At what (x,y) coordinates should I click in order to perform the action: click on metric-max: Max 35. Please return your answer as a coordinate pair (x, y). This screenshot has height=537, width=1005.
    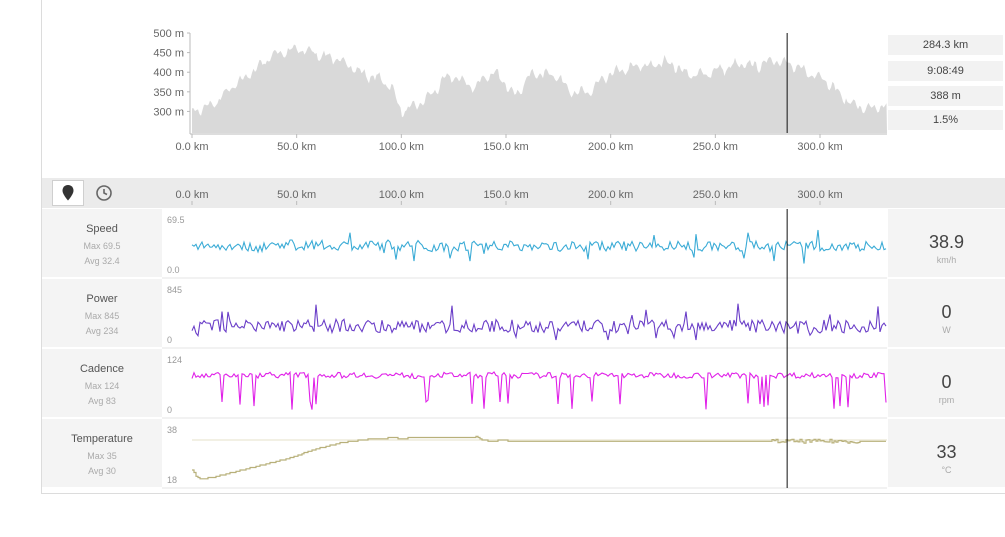
    Looking at the image, I should click on (102, 456).